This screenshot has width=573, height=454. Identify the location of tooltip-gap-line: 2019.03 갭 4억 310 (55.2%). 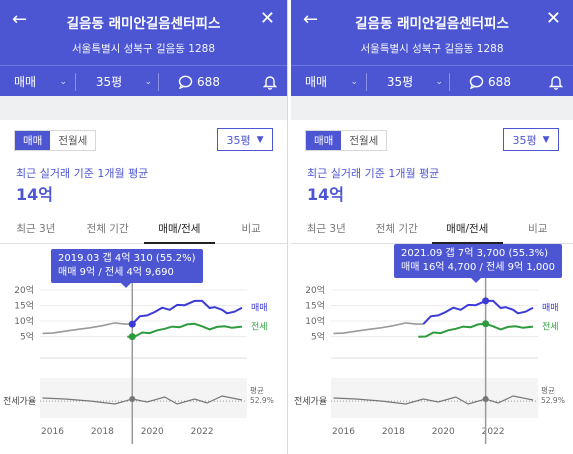
(127, 258).